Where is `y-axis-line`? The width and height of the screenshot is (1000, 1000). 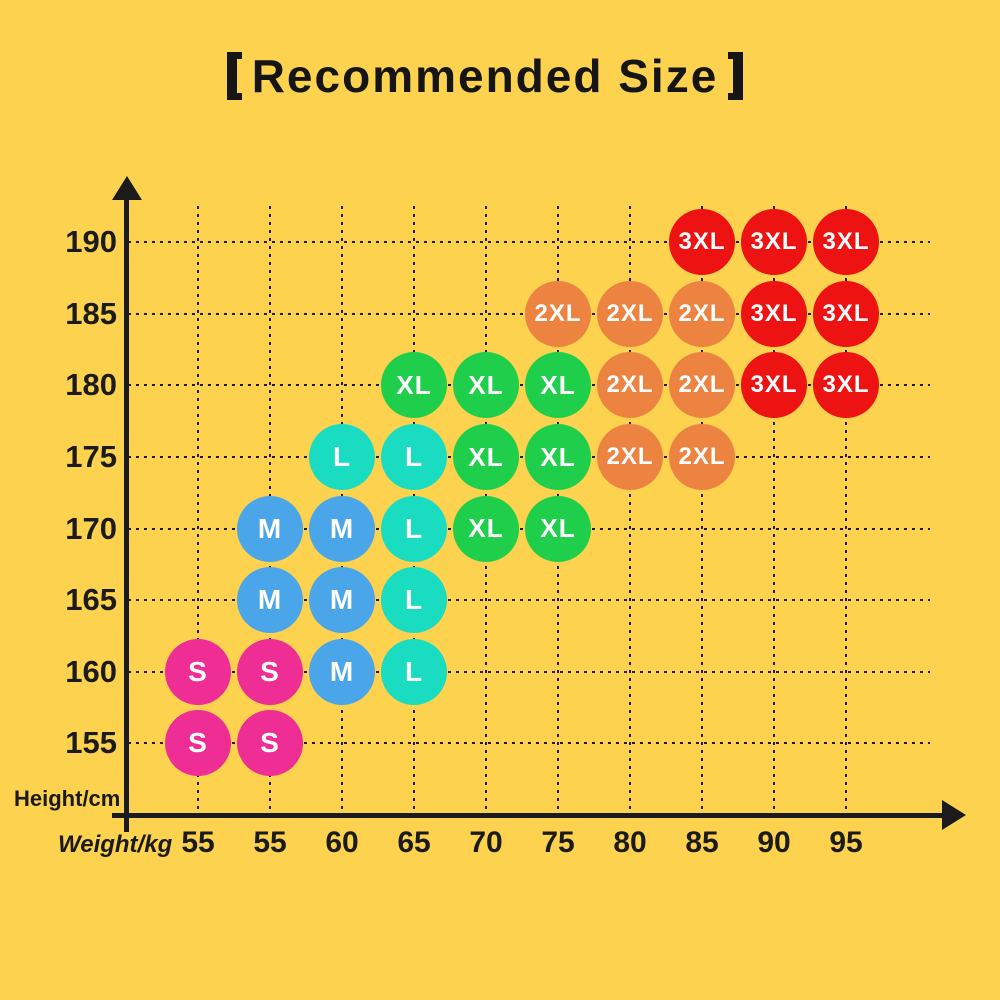 y-axis-line is located at coordinates (126, 514).